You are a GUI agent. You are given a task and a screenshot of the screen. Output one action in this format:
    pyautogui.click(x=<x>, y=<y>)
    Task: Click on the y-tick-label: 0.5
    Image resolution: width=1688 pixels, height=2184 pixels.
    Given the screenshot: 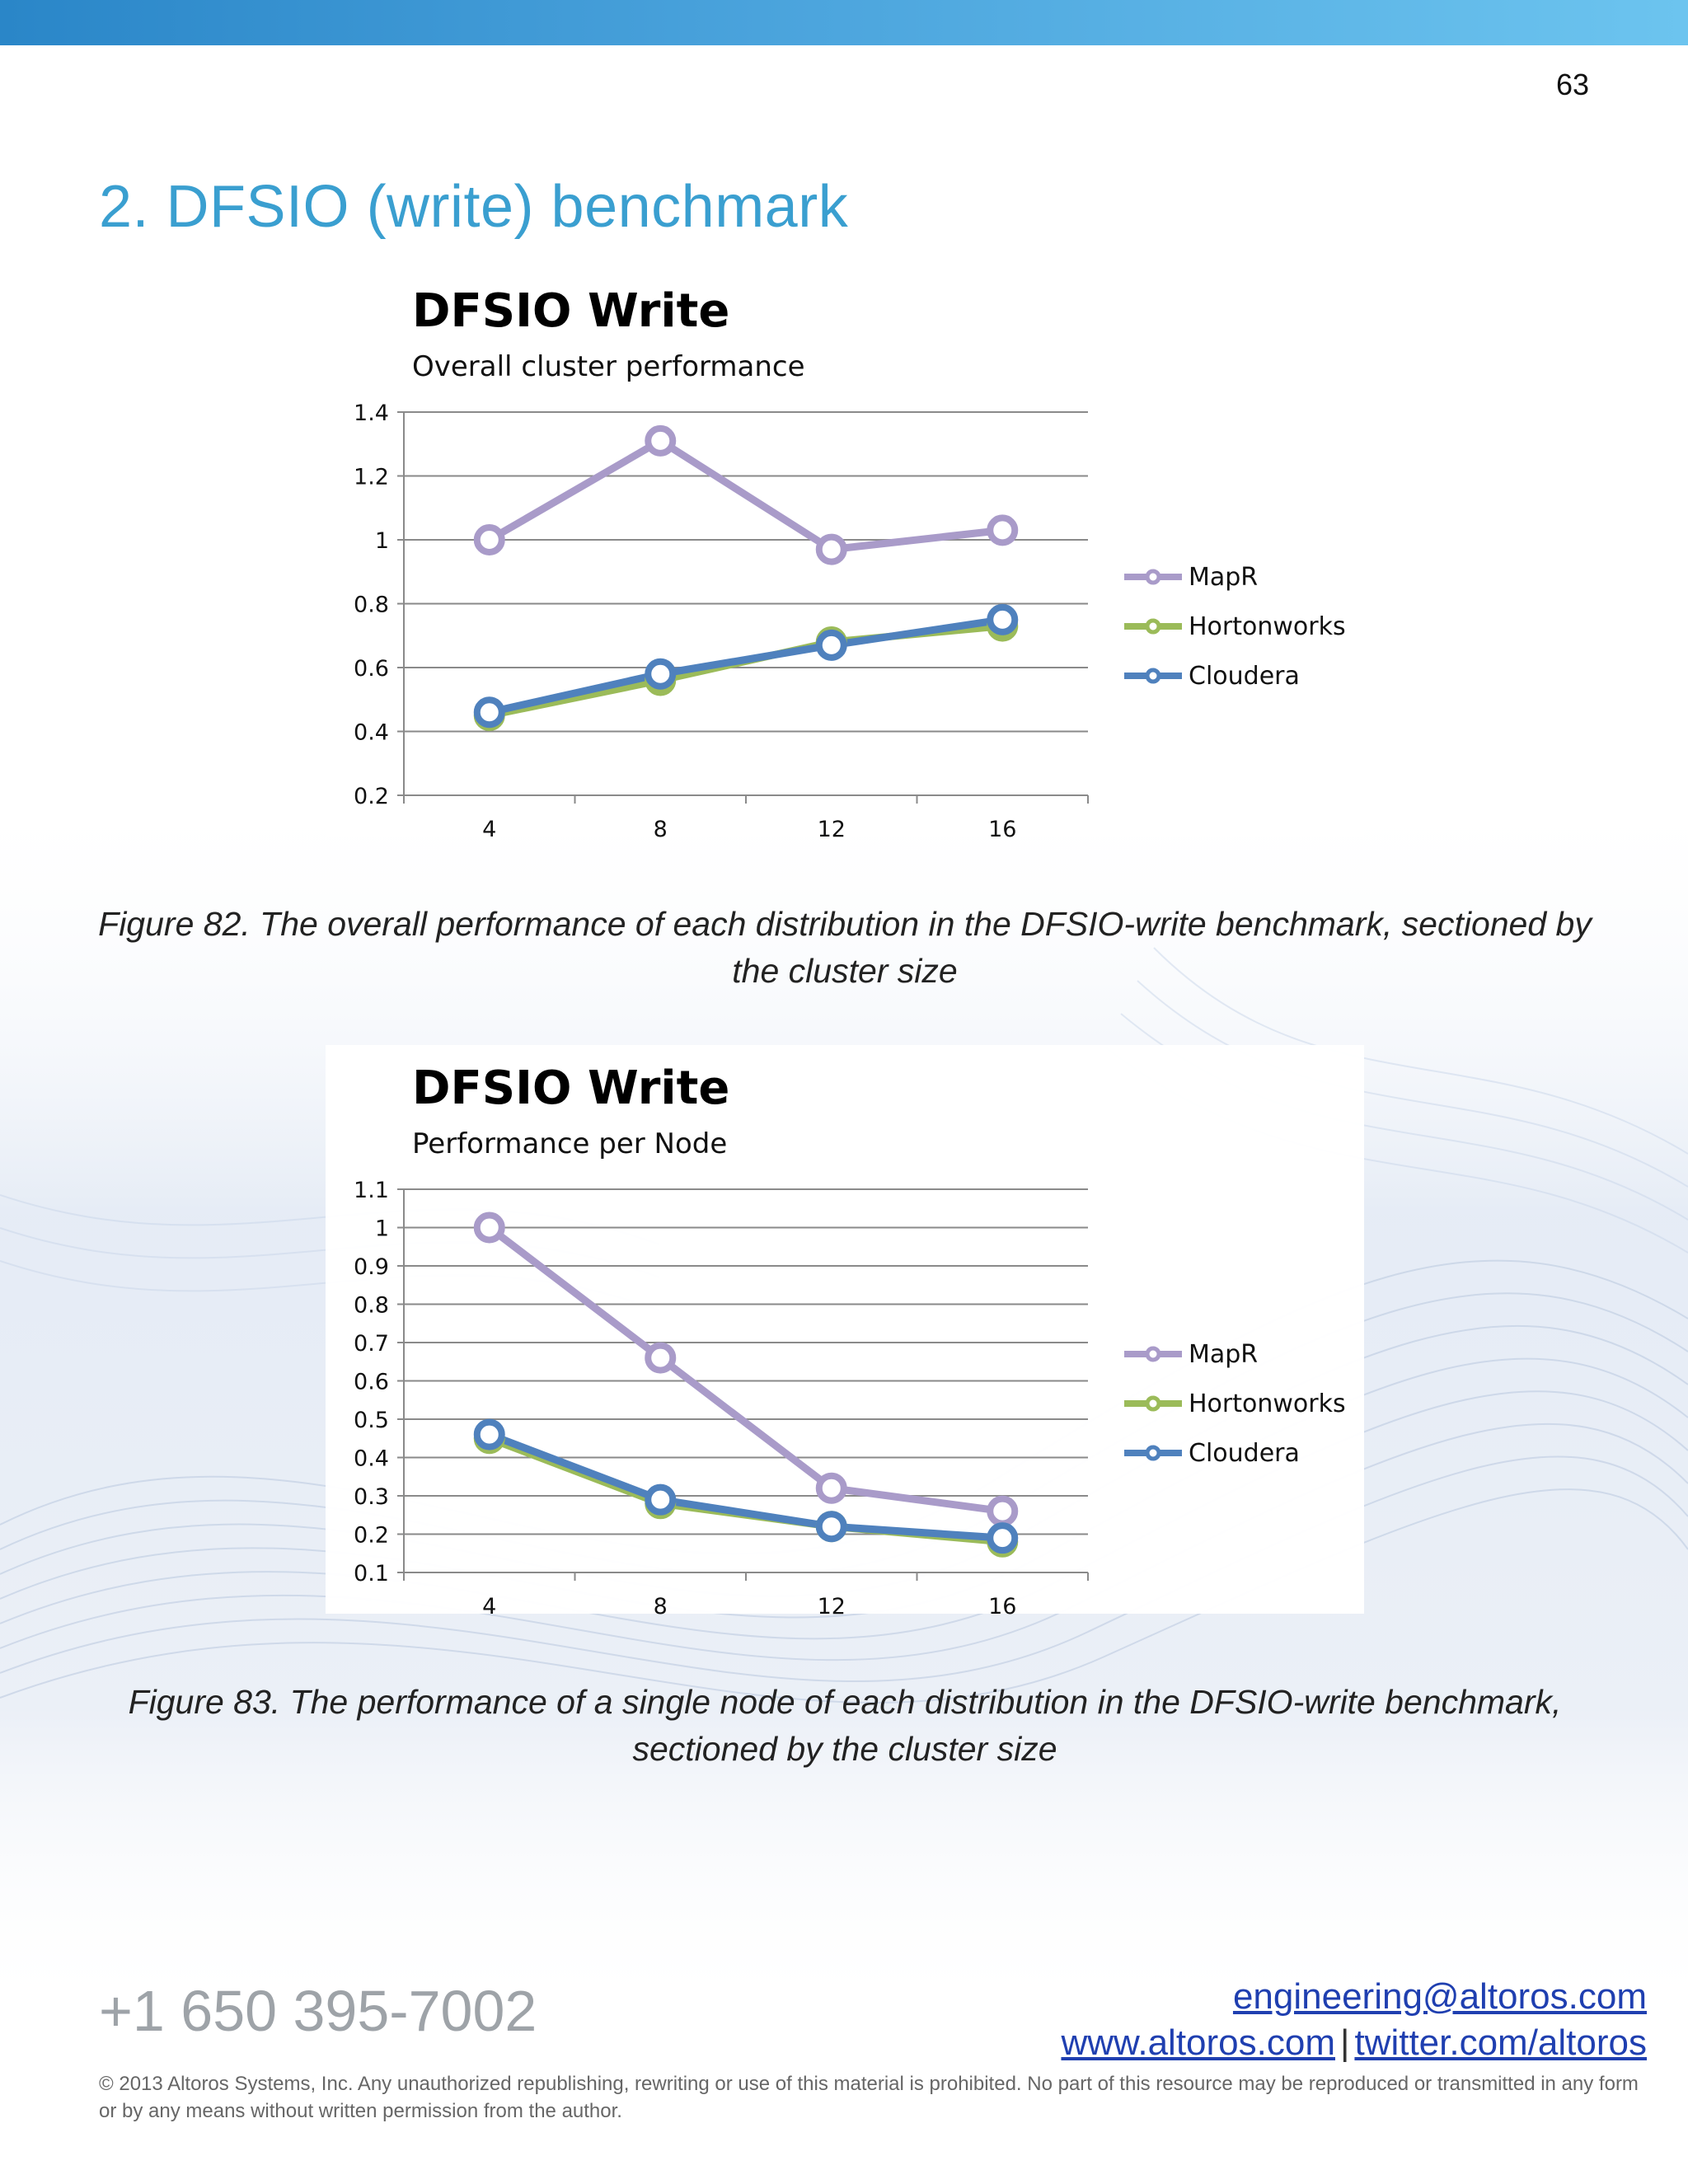 What is the action you would take?
    pyautogui.click(x=372, y=1420)
    